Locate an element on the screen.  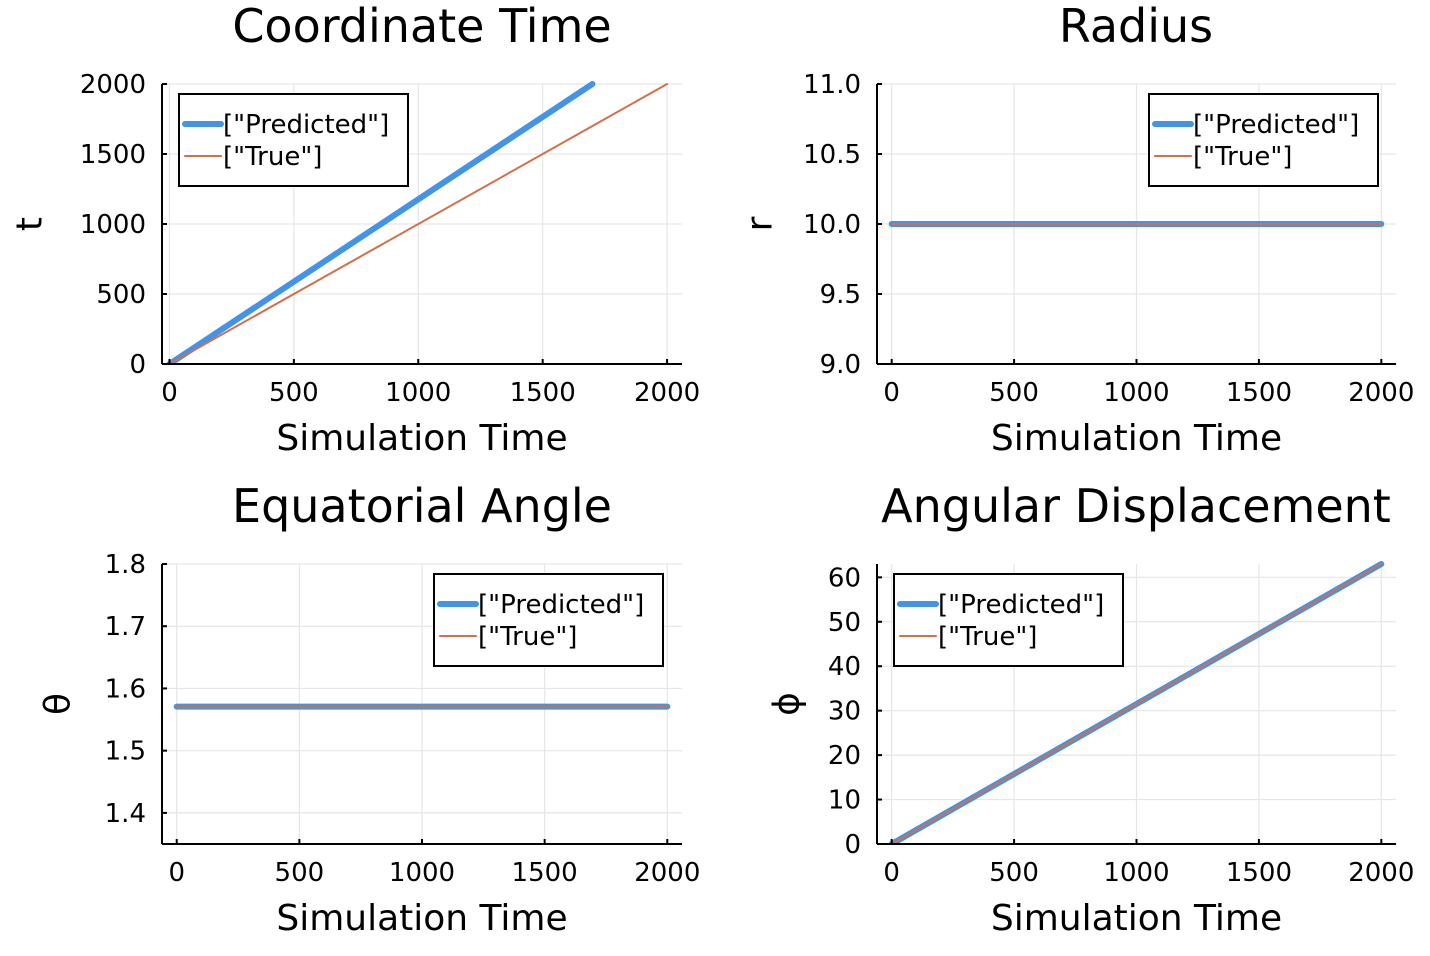
y-axis-label: t is located at coordinates (30, 224).